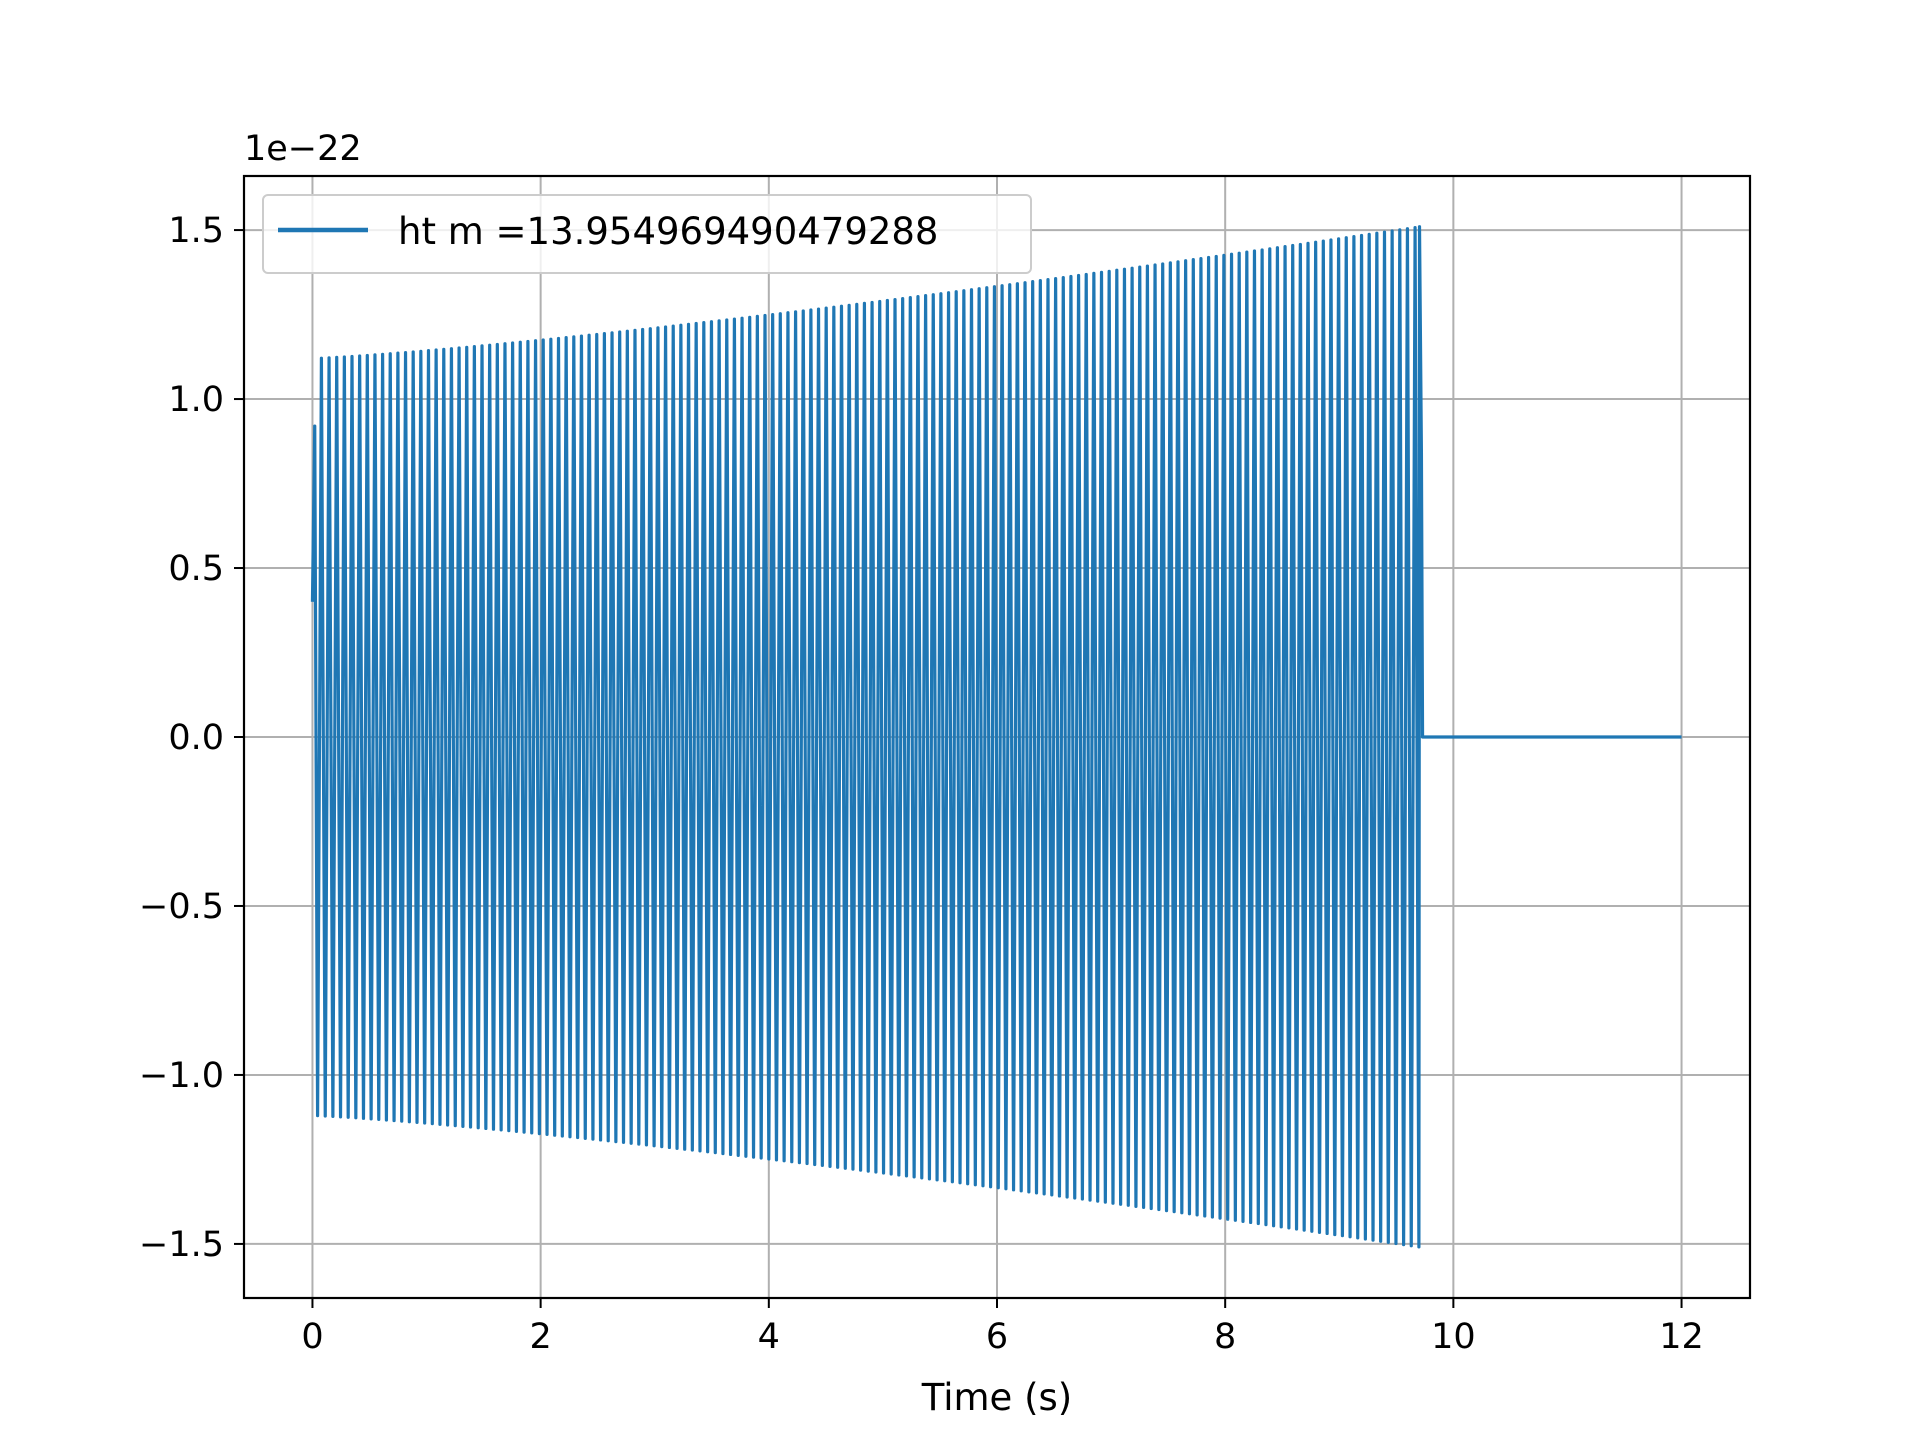  Describe the element at coordinates (196, 738) in the screenshot. I see `y-tick-label: 0.0` at that location.